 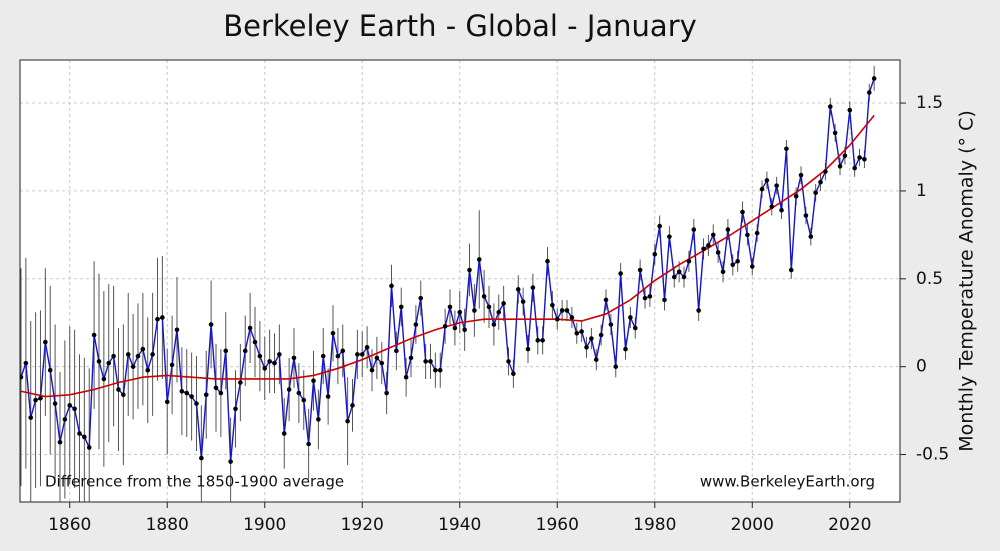 What do you see at coordinates (967, 281) in the screenshot?
I see `y-axis-label: Monthly Temperature Anomaly (° C)` at bounding box center [967, 281].